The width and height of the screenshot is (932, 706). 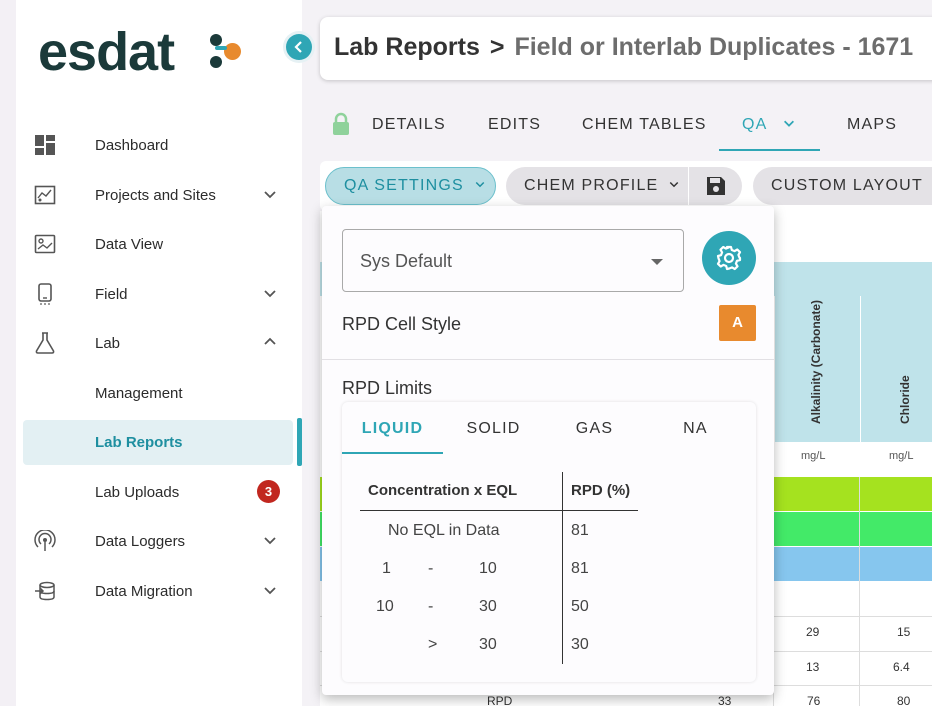 What do you see at coordinates (140, 541) in the screenshot?
I see `sidebar-item-label: Data Loggers` at bounding box center [140, 541].